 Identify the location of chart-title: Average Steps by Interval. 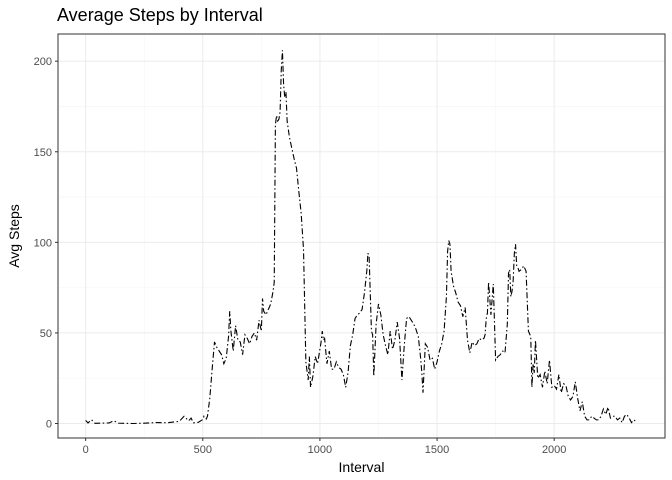
(160, 15).